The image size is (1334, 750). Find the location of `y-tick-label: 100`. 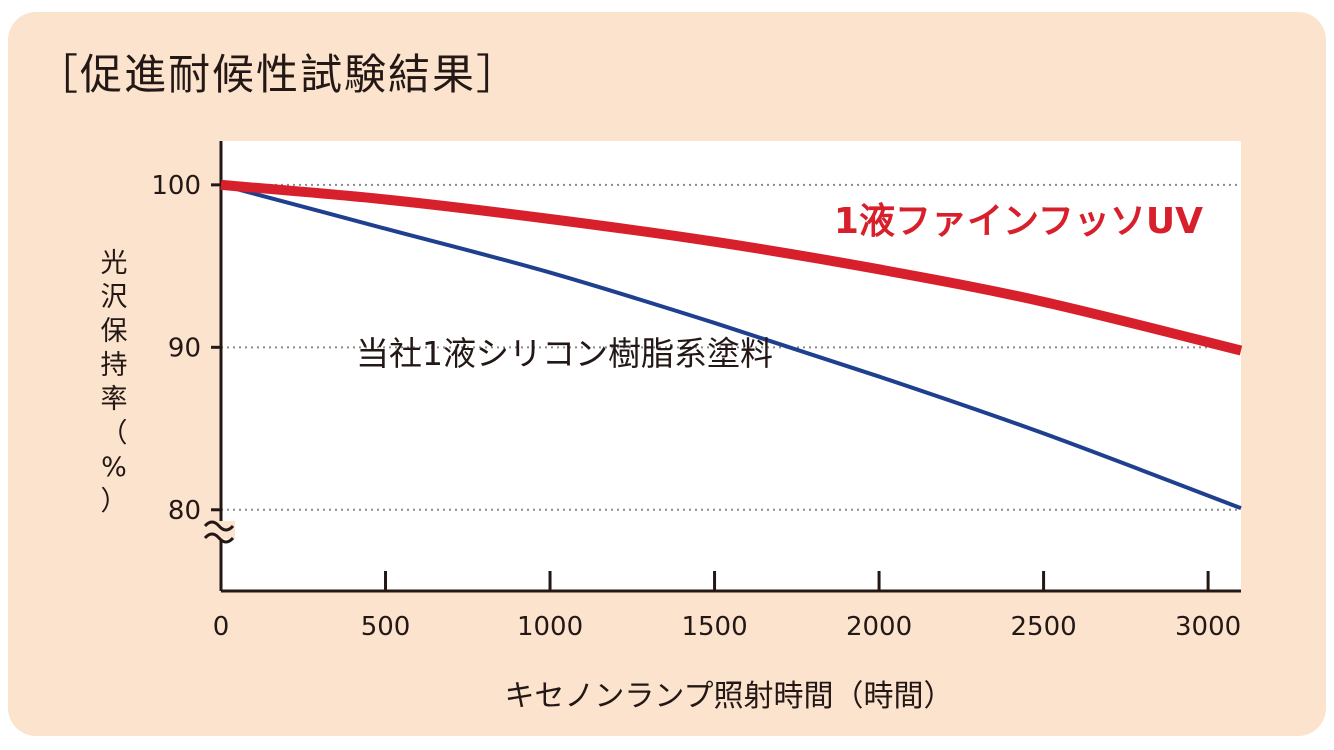

y-tick-label: 100 is located at coordinates (176, 186).